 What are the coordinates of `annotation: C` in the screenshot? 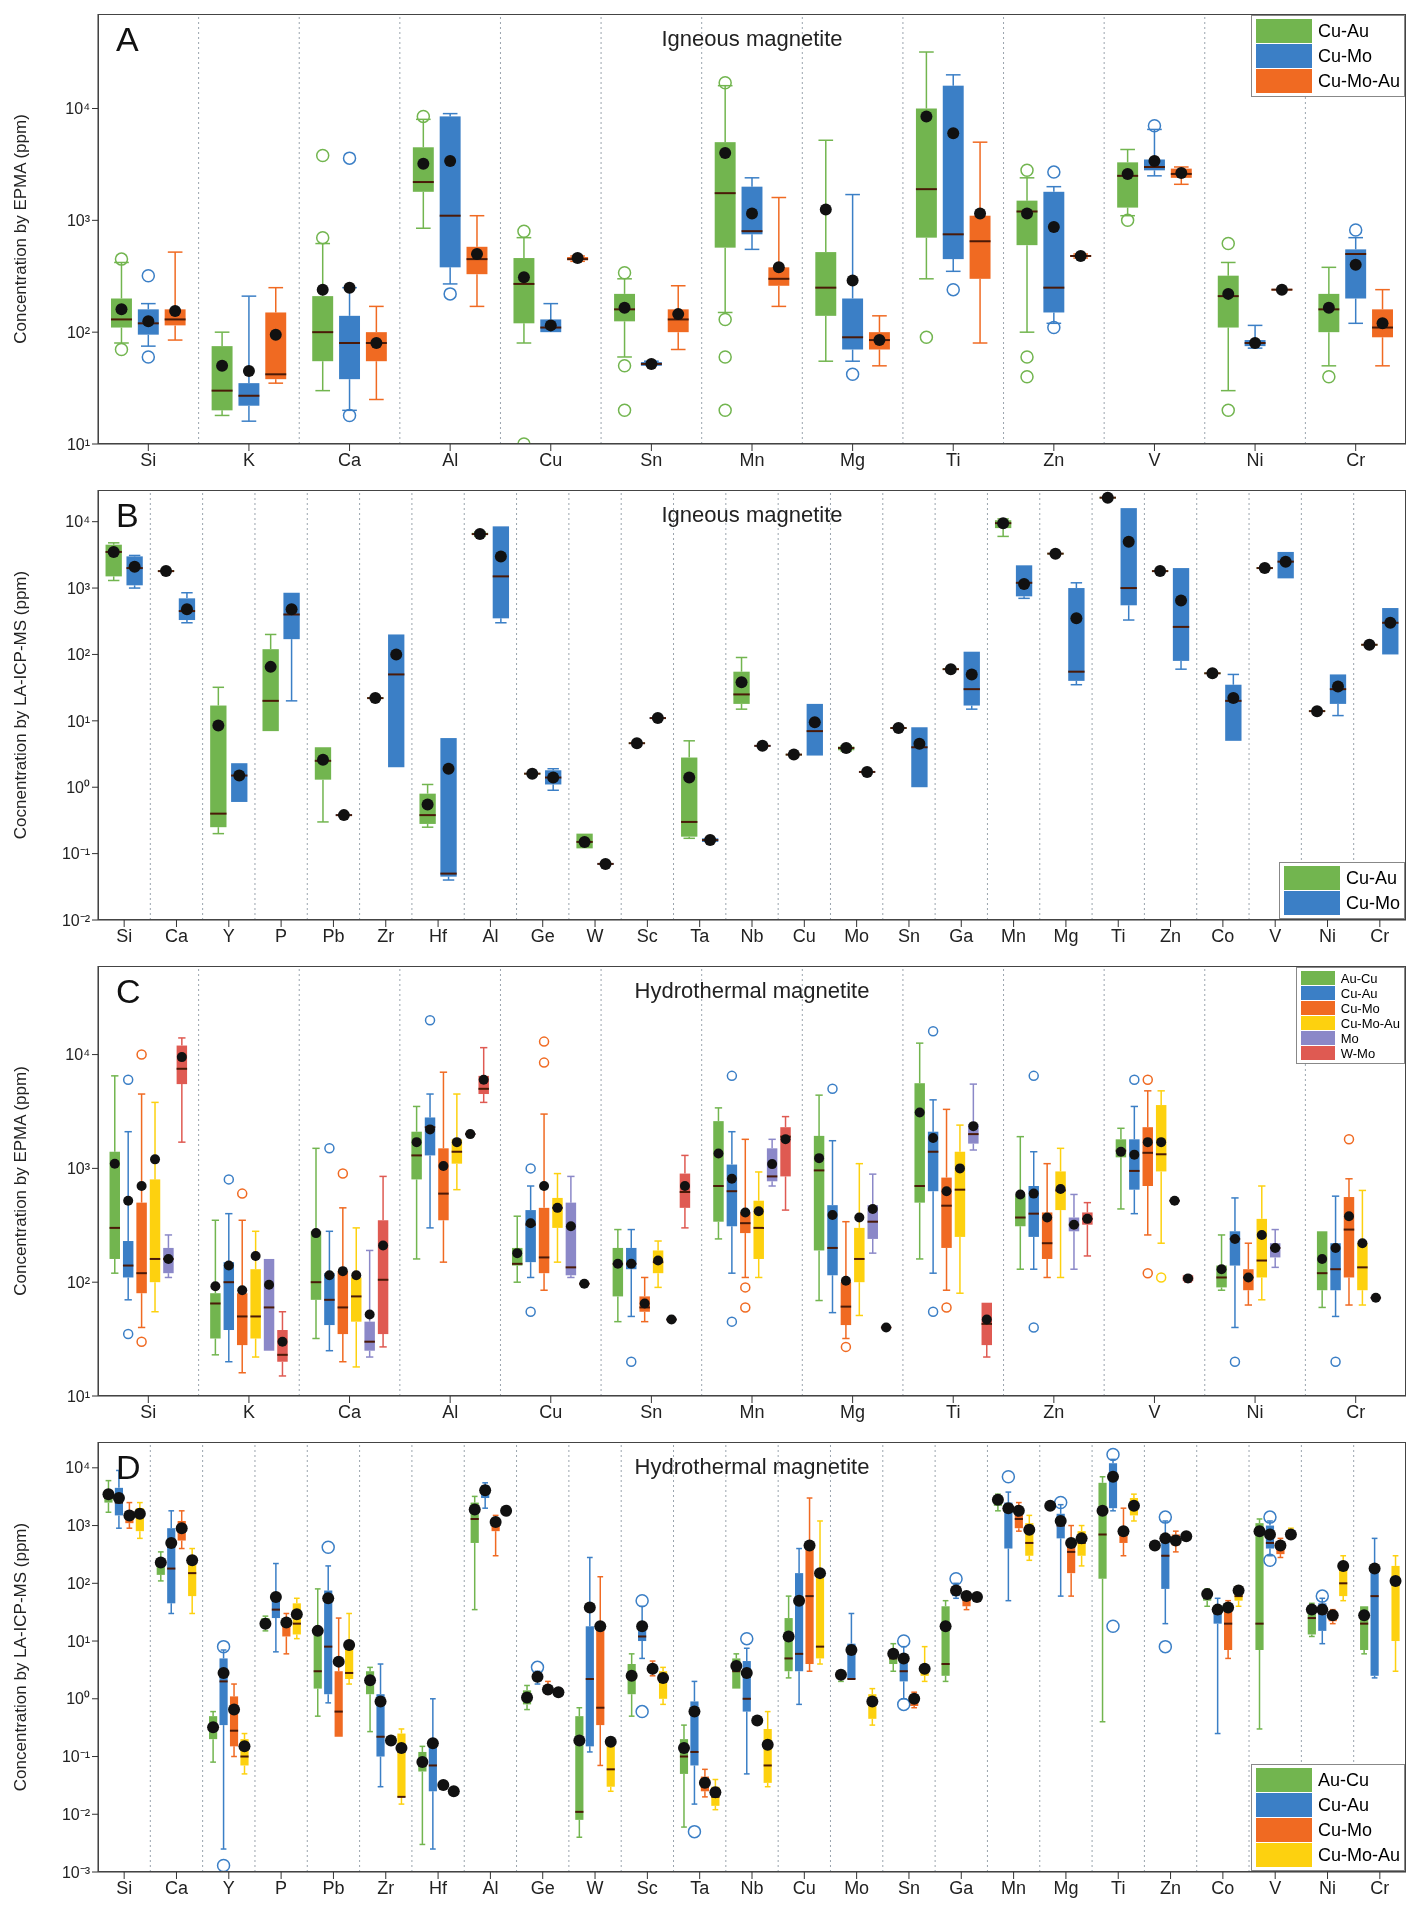 It's located at (128, 991).